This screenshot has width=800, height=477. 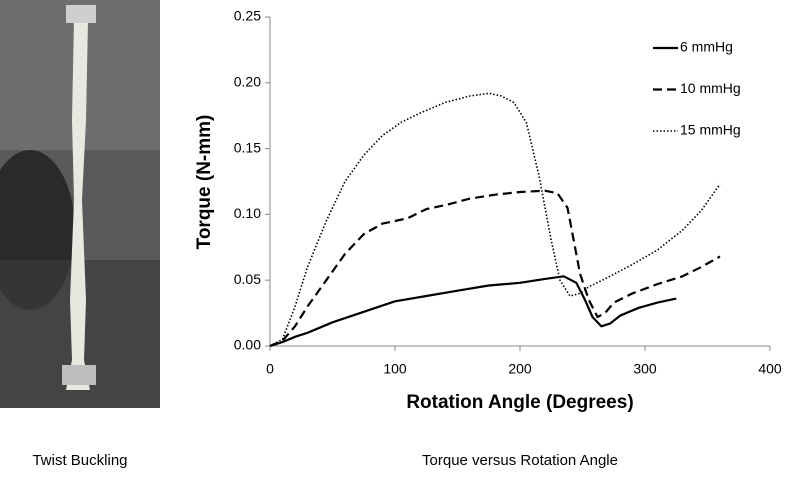 What do you see at coordinates (247, 16) in the screenshot?
I see `y-tick-label: 0.25` at bounding box center [247, 16].